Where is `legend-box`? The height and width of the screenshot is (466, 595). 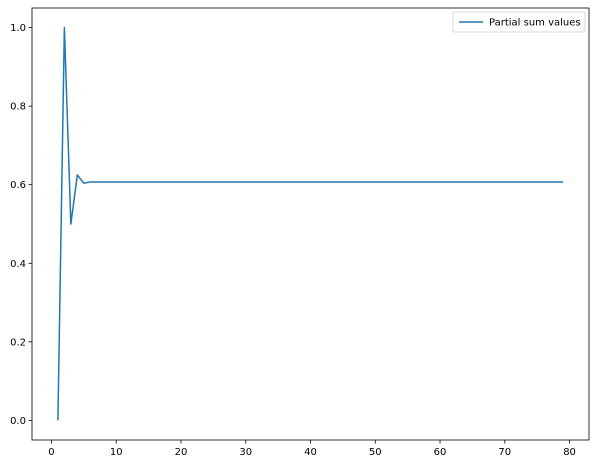 legend-box is located at coordinates (519, 22).